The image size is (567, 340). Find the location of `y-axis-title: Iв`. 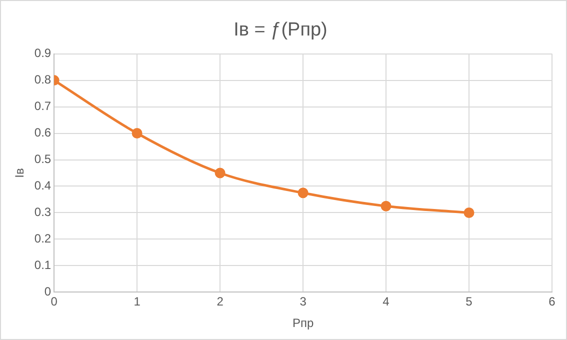

y-axis-title: Iв is located at coordinates (19, 173).